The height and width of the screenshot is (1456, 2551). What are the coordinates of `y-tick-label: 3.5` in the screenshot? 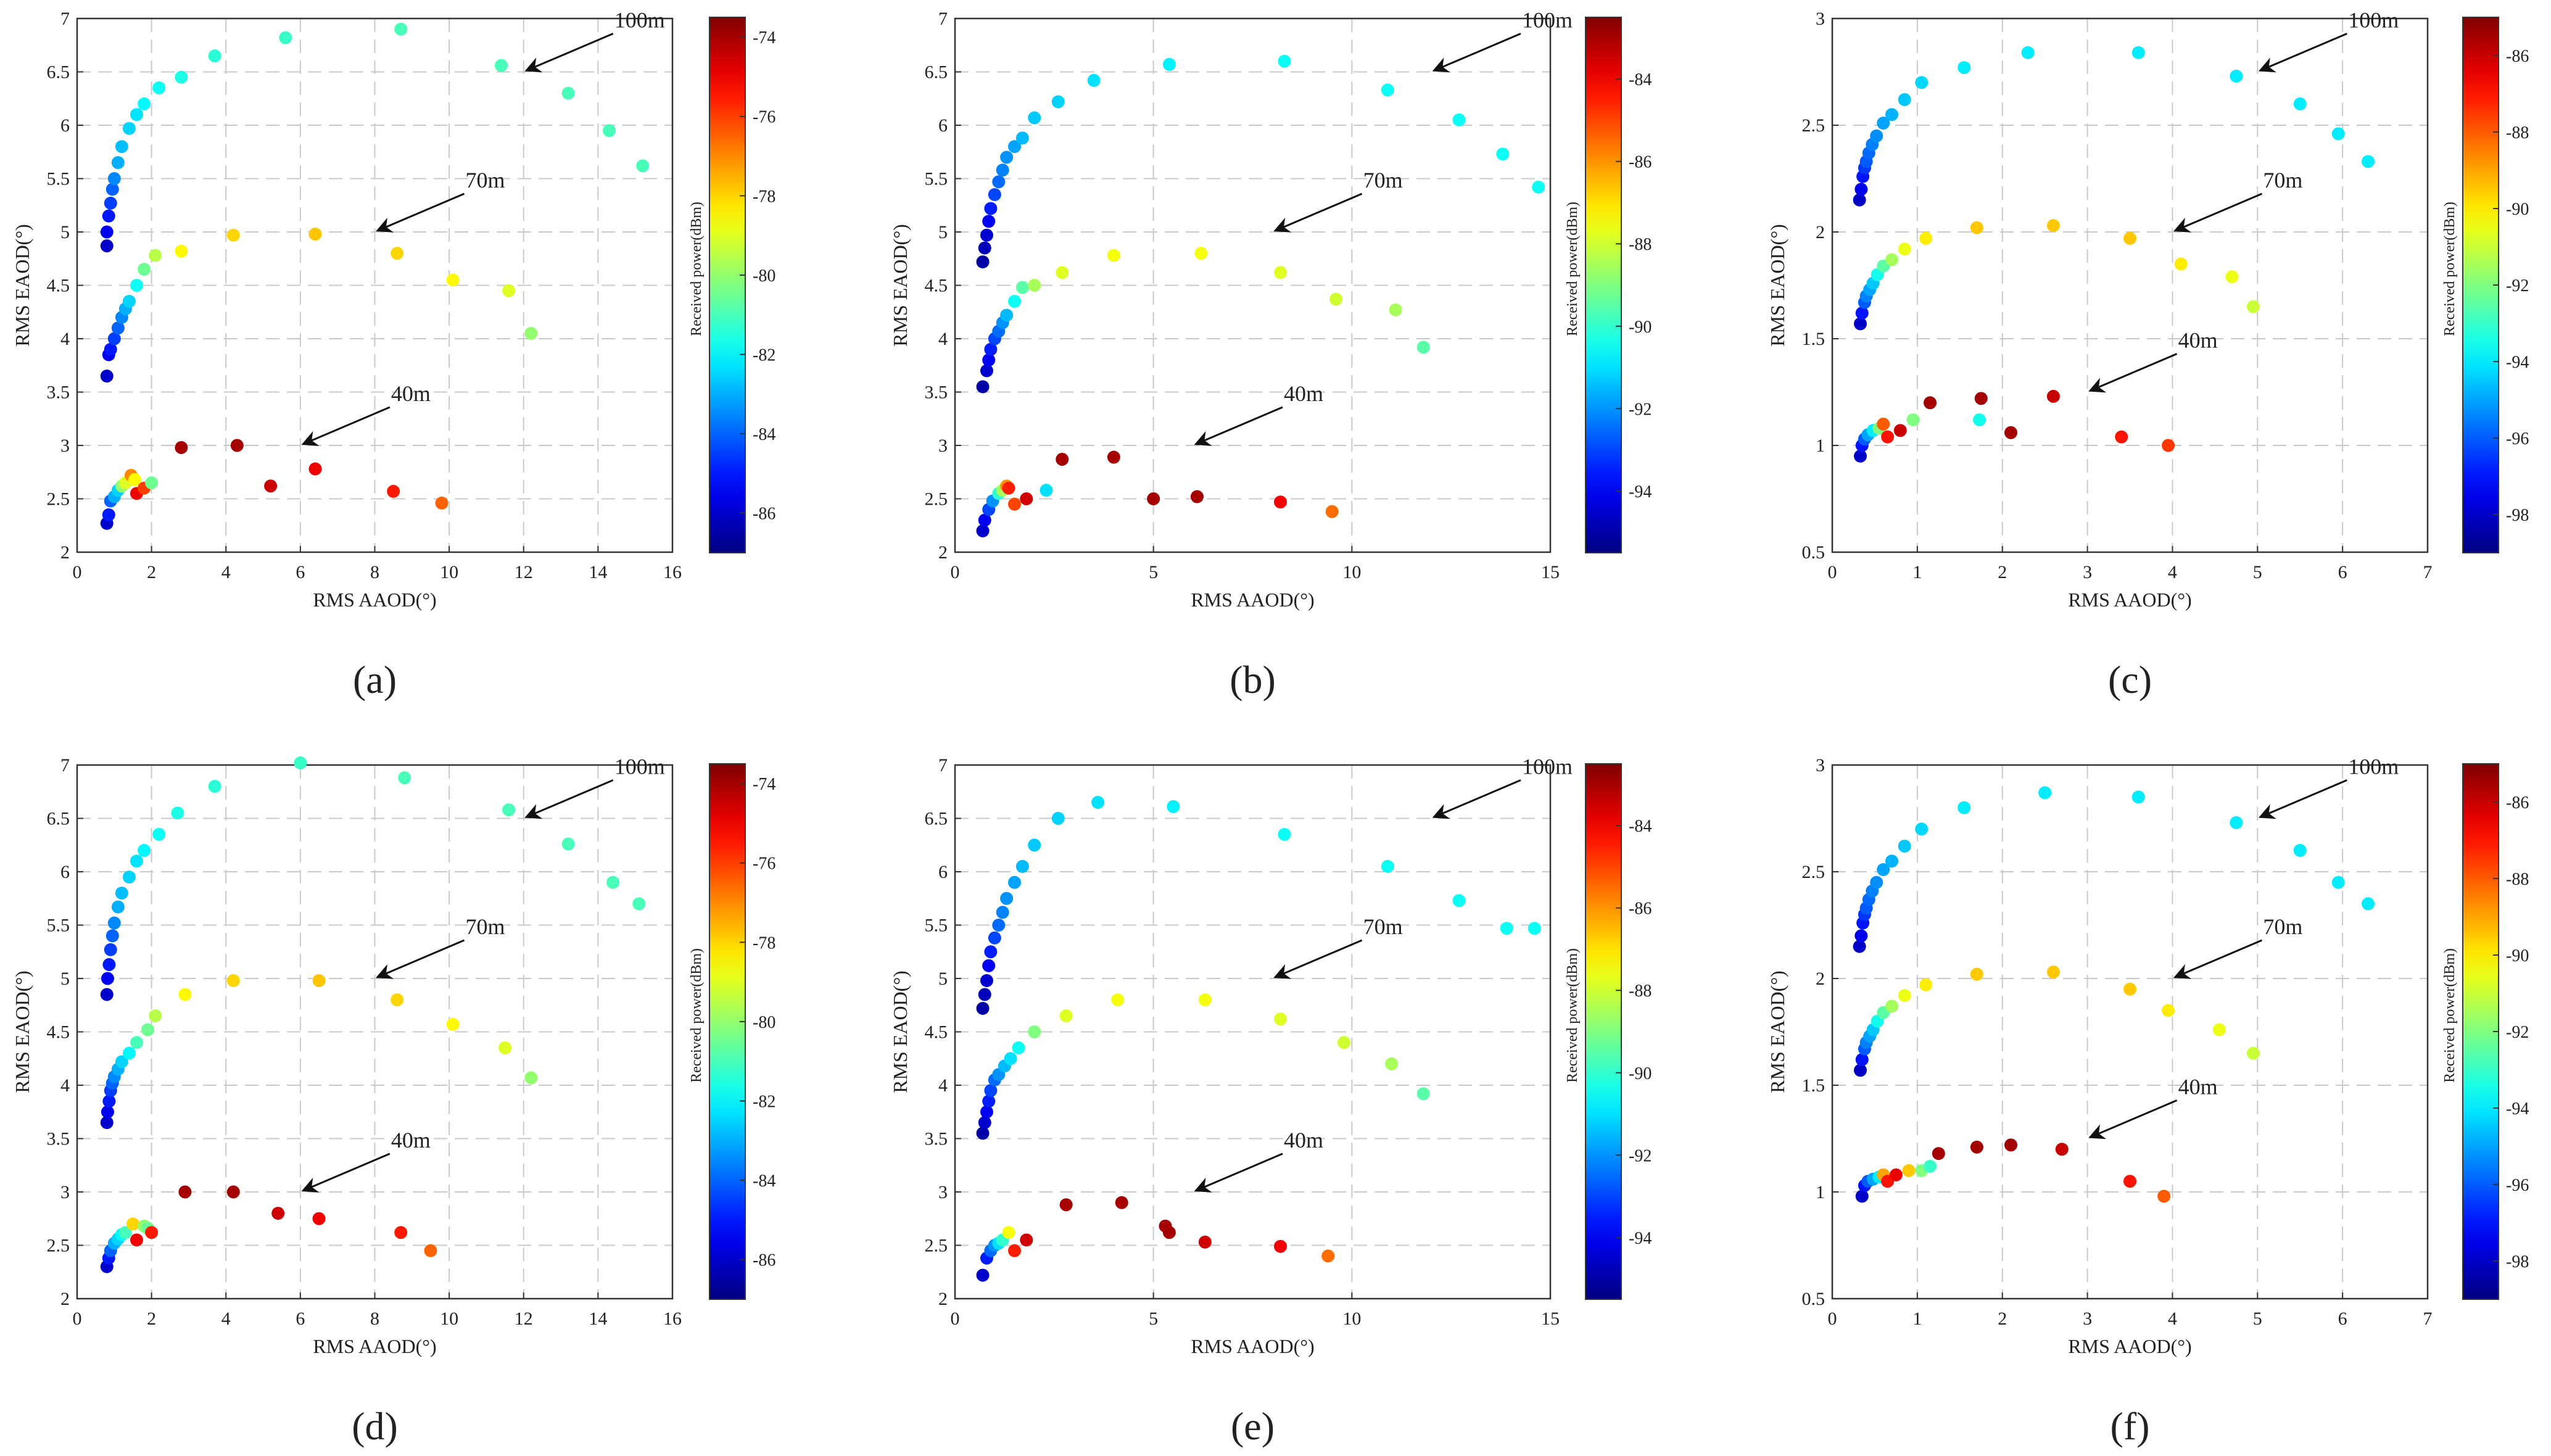 It's located at (937, 1139).